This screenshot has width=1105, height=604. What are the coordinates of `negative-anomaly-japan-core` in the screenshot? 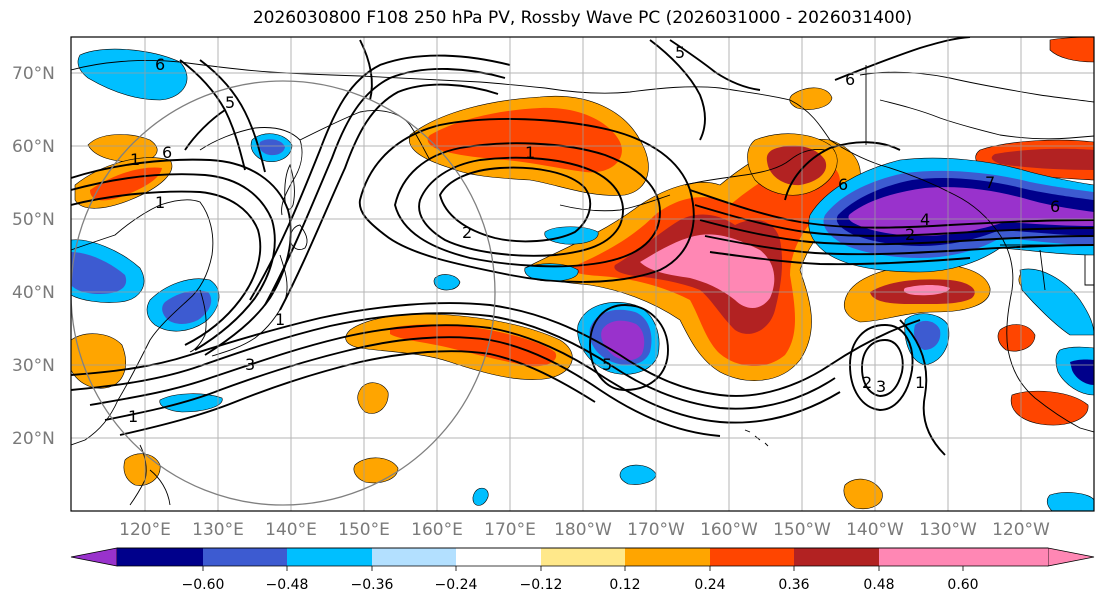 It's located at (187, 307).